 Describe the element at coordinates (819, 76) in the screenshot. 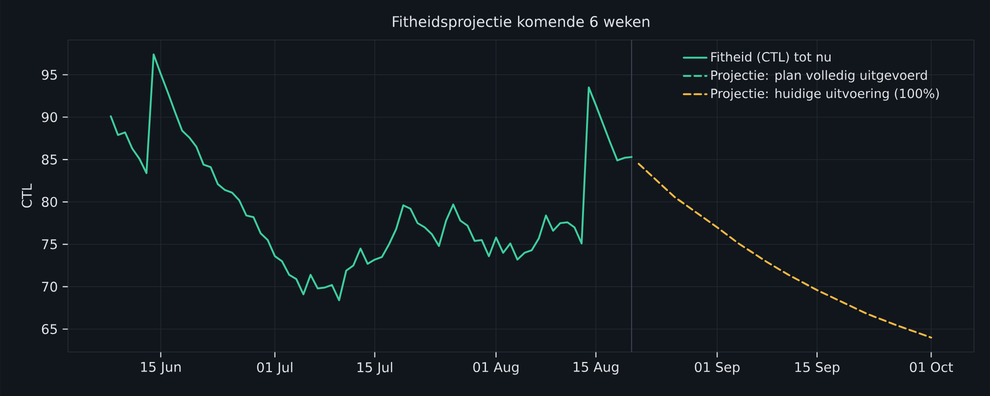

I see `legend-label: Projectie: plan volledig uitgevoerd` at that location.